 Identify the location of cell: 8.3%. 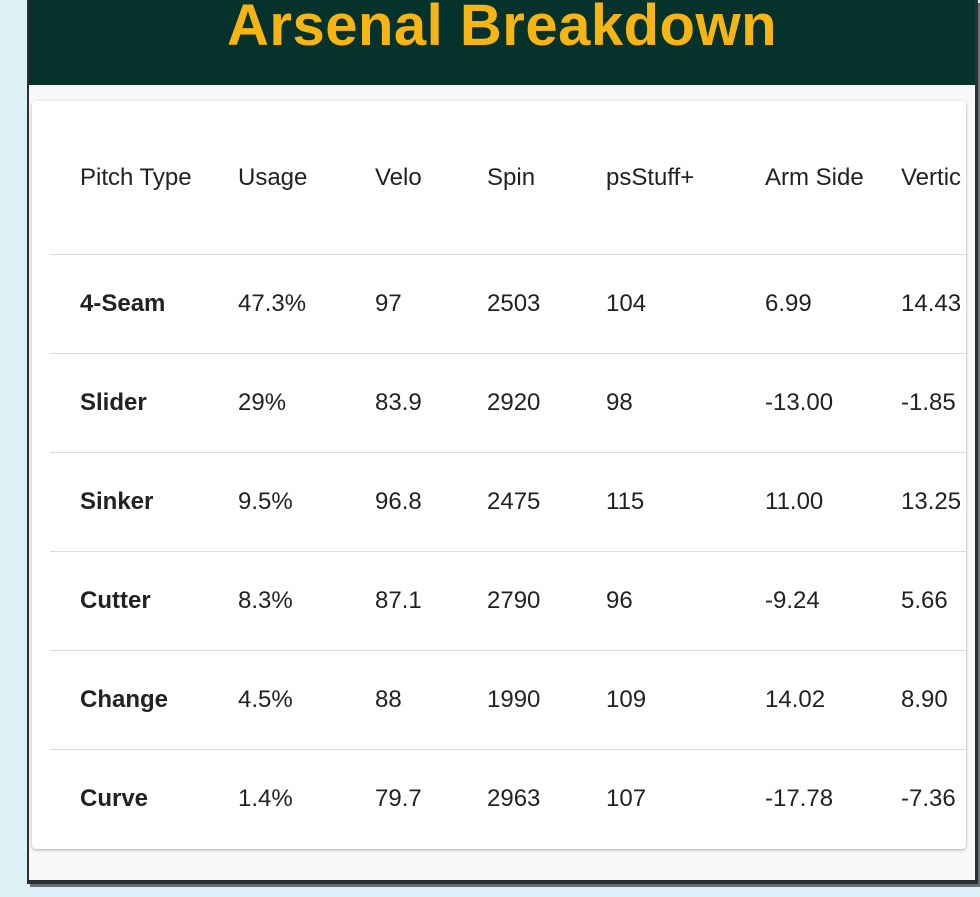
(276, 601).